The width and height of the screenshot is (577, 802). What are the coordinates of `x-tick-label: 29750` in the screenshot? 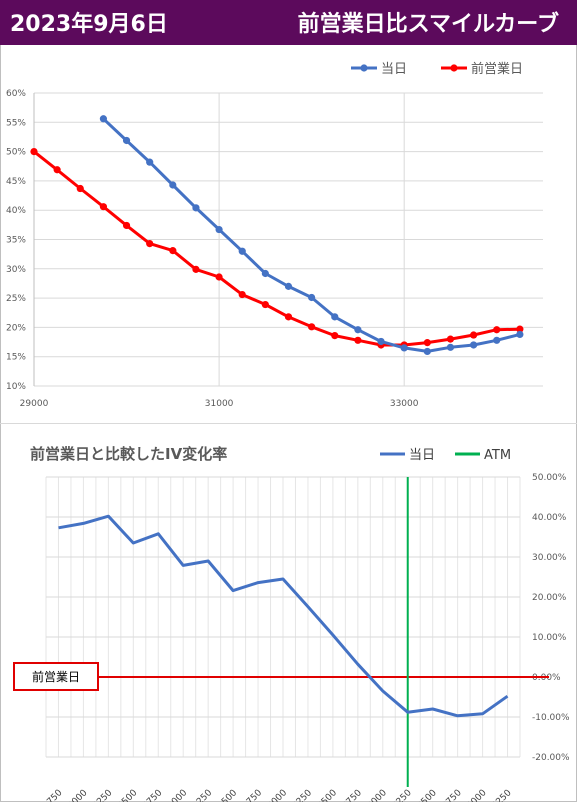 It's located at (51, 795).